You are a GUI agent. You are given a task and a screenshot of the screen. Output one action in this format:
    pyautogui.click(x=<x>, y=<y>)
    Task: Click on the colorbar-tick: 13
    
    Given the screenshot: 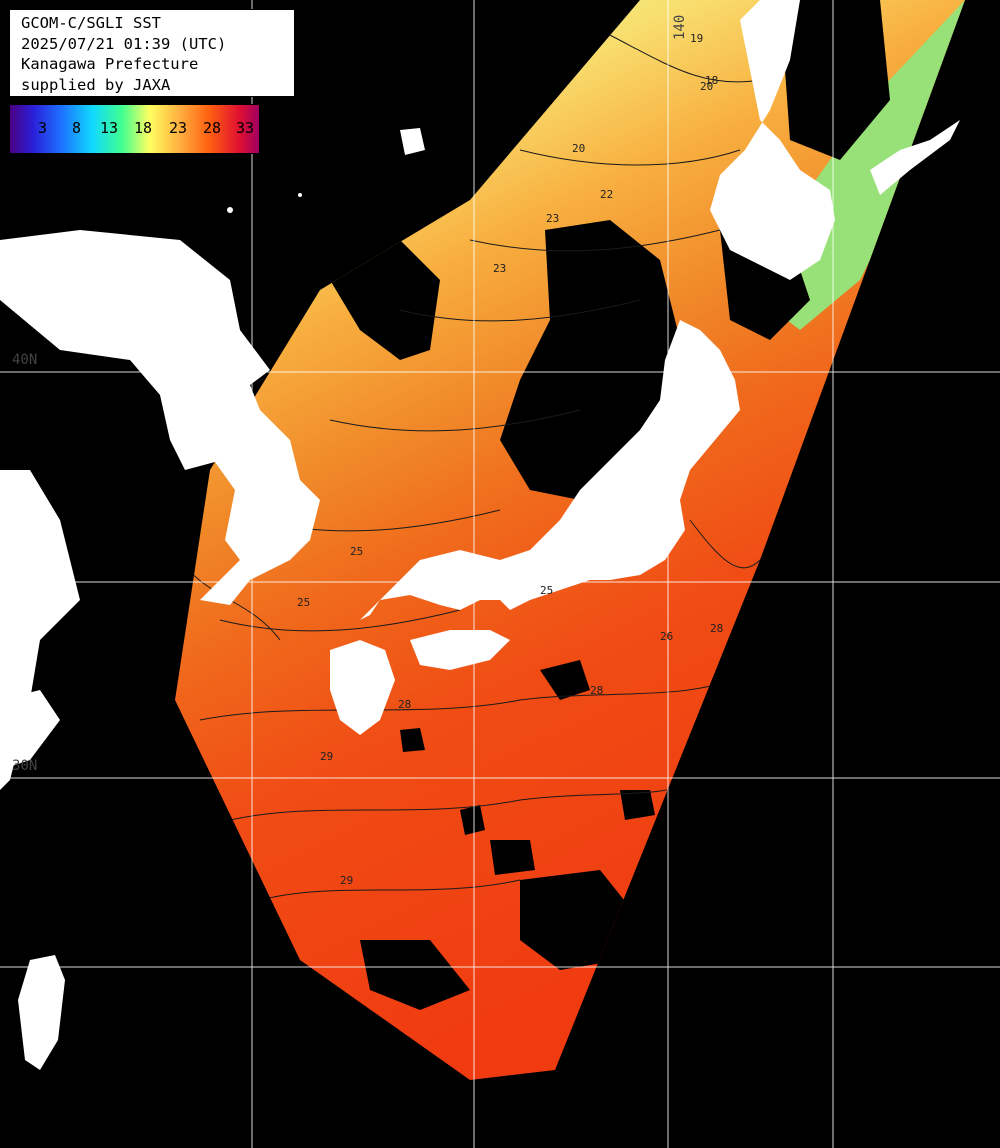 What is the action you would take?
    pyautogui.click(x=109, y=128)
    